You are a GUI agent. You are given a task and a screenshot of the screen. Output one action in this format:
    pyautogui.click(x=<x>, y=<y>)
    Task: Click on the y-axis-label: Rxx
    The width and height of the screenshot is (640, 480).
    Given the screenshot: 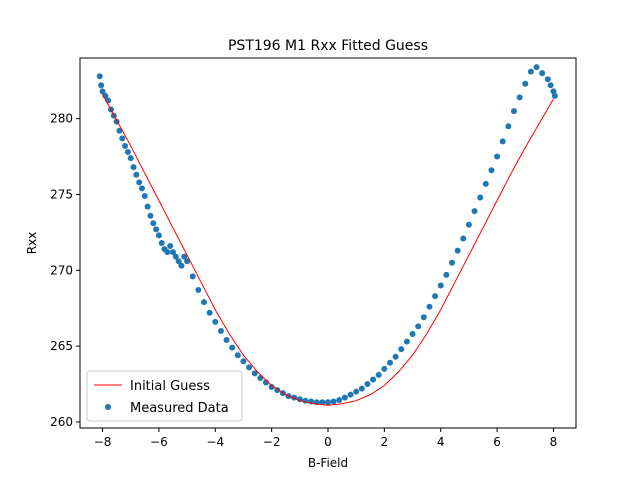 What is the action you would take?
    pyautogui.click(x=32, y=243)
    